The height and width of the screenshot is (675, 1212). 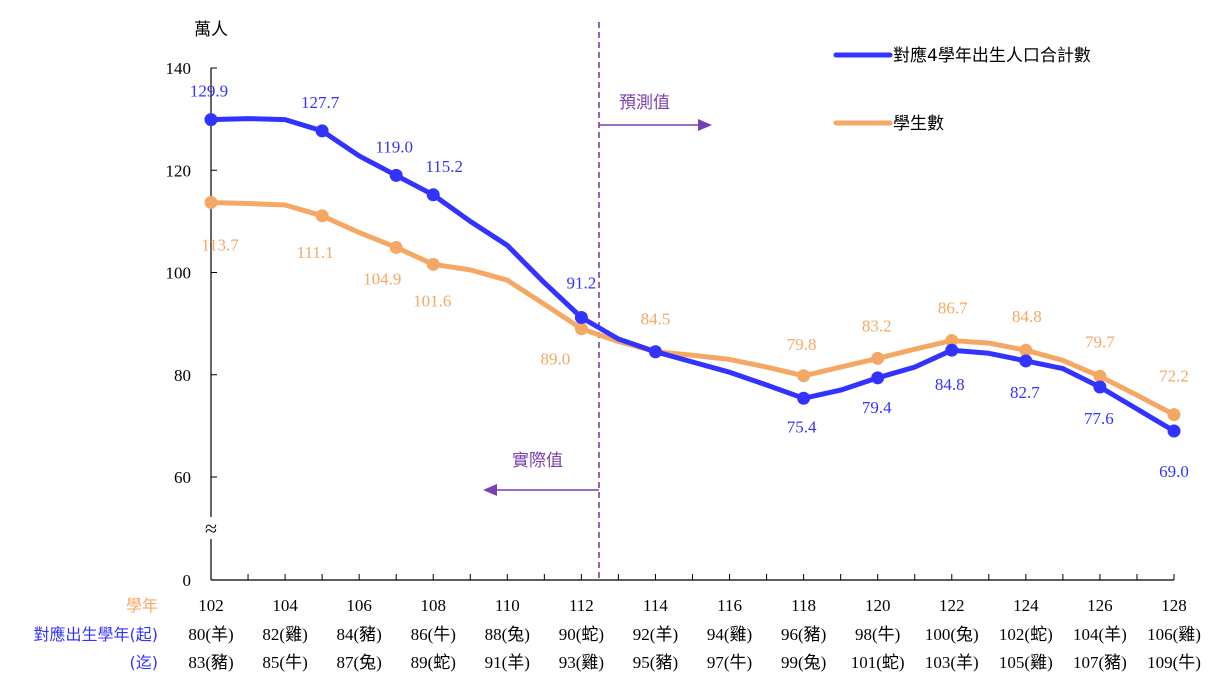 What do you see at coordinates (1100, 662) in the screenshot?
I see `birth-year-end: 107(豬)` at bounding box center [1100, 662].